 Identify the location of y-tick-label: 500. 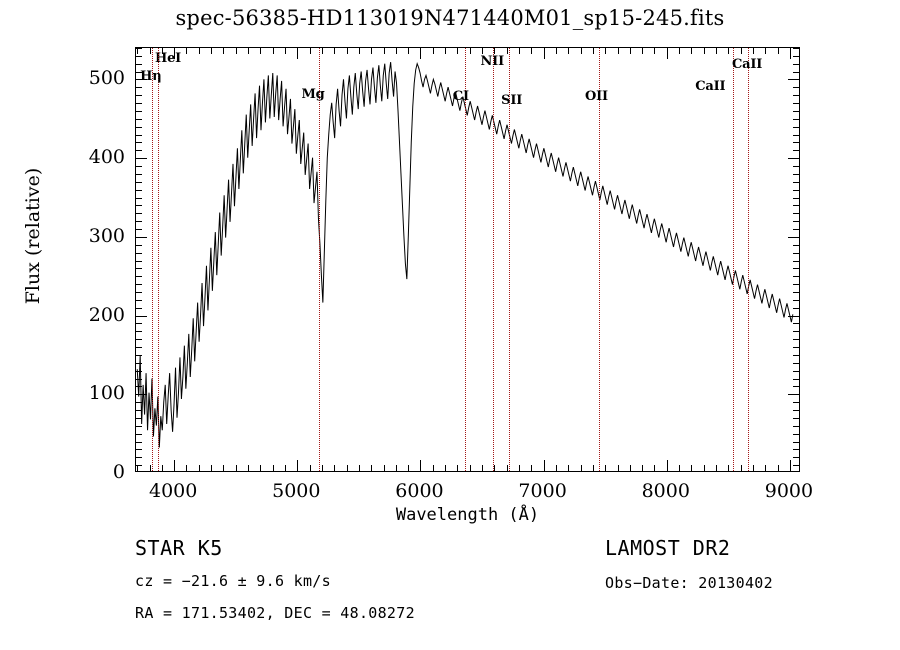
(106, 78).